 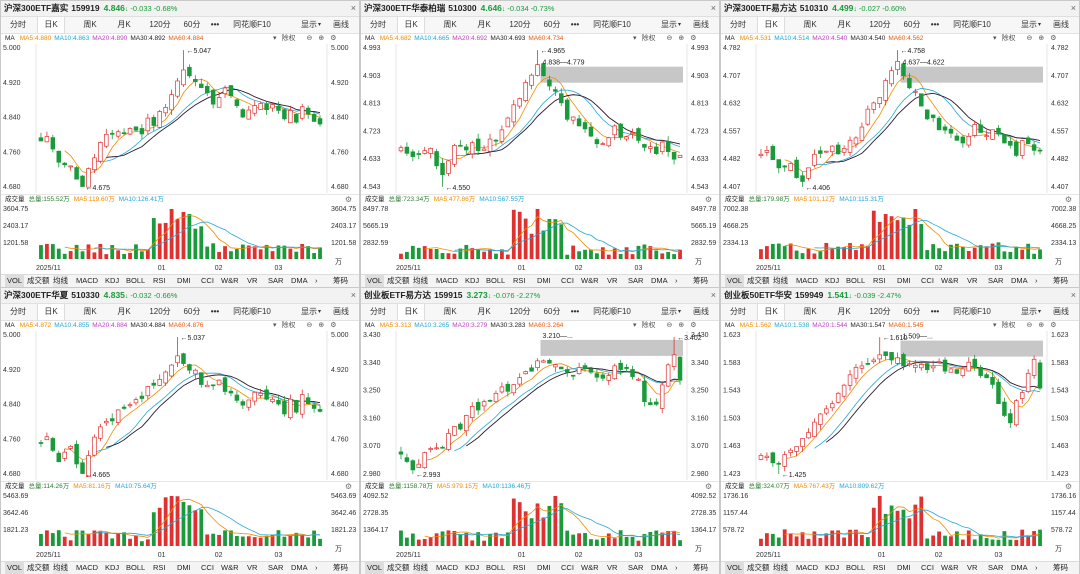 I want to click on more-indicators-button: ›, so click(x=316, y=280).